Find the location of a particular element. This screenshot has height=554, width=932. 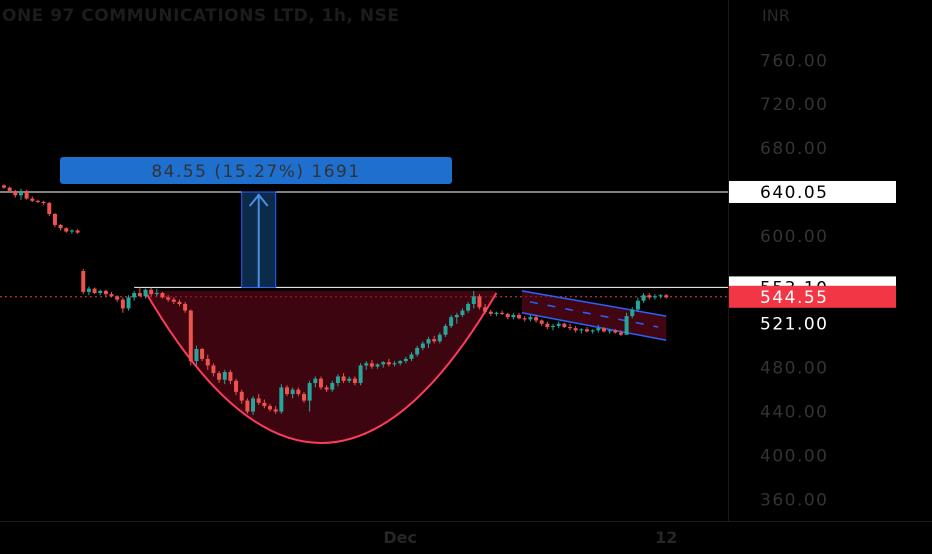

x-tick-label: Dec is located at coordinates (400, 537).